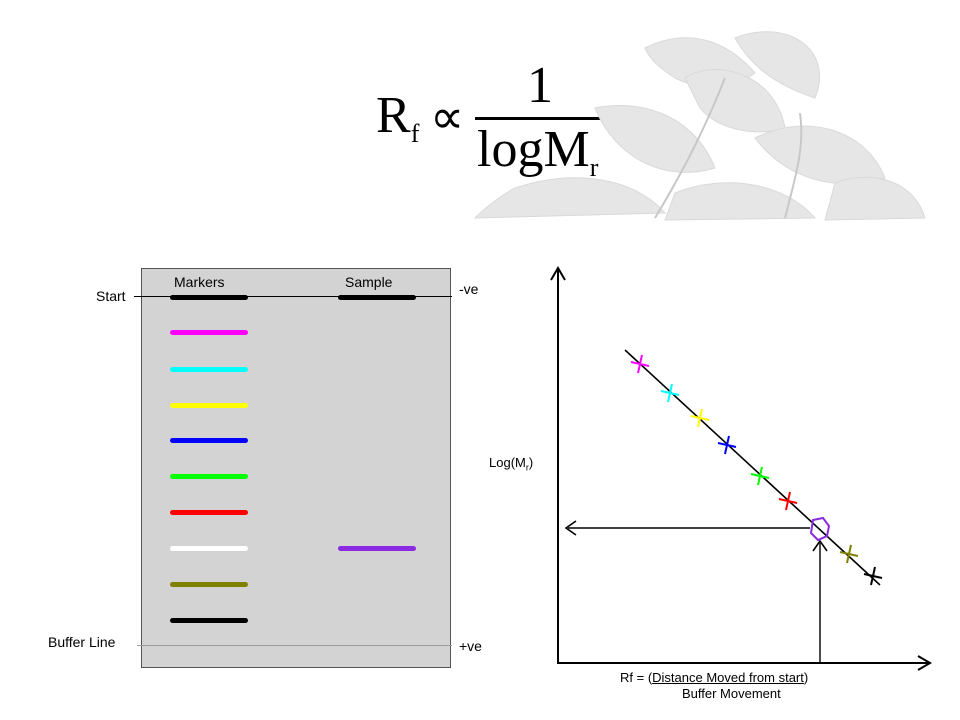  Describe the element at coordinates (527, 467) in the screenshot. I see `y-axis-label-sub: r` at that location.